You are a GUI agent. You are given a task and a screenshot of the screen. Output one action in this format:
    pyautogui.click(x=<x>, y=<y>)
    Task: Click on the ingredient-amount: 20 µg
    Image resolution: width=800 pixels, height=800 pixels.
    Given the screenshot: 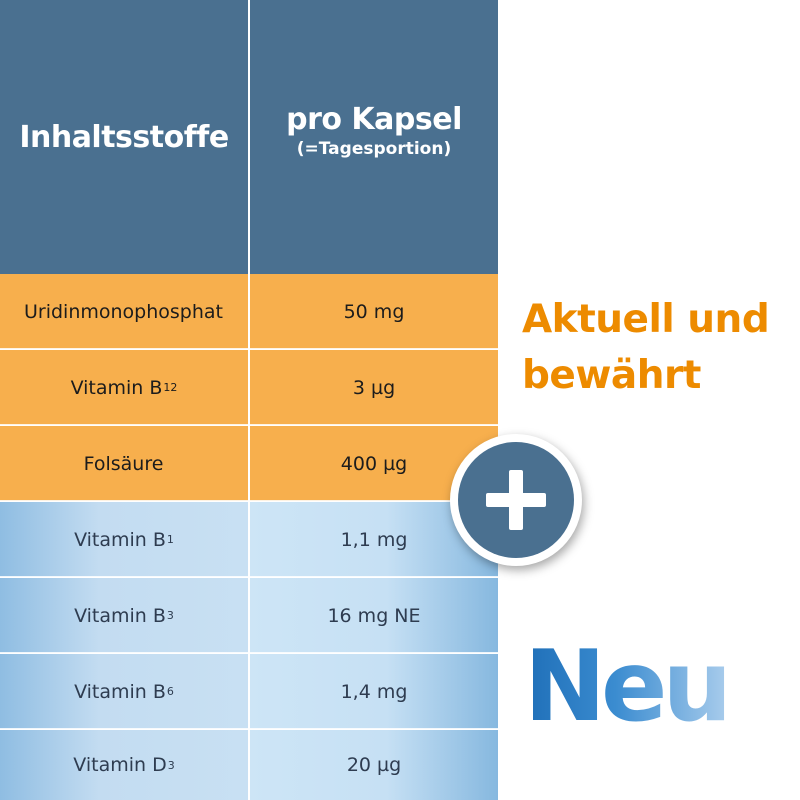 What is the action you would take?
    pyautogui.click(x=374, y=765)
    